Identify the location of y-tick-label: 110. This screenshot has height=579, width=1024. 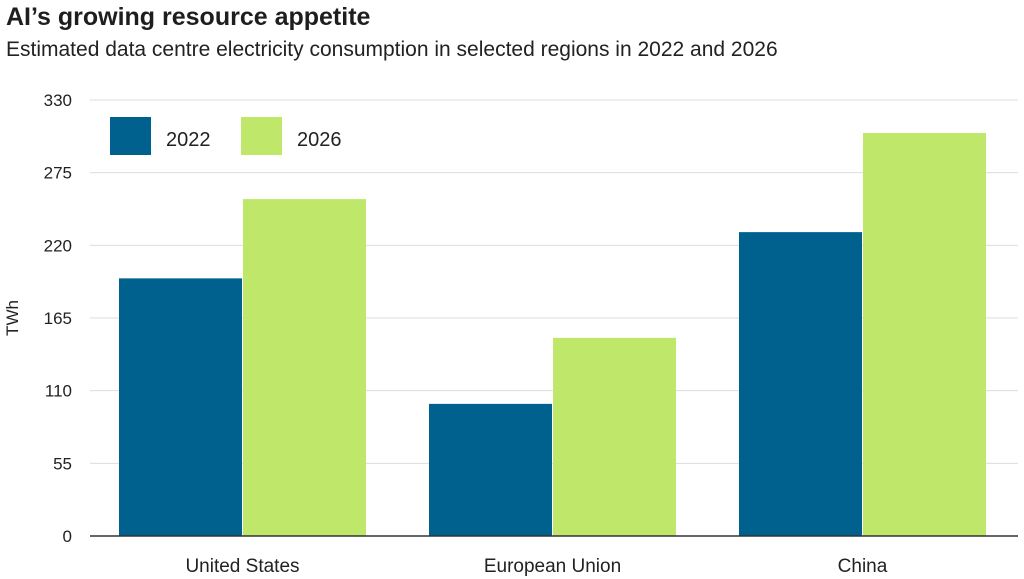
(58, 391).